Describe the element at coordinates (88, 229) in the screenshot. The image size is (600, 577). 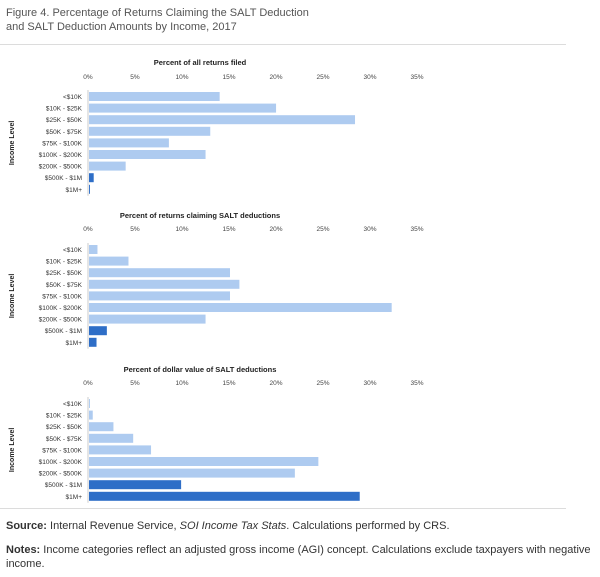
I see `chart-2-x-tick-label: 0%` at that location.